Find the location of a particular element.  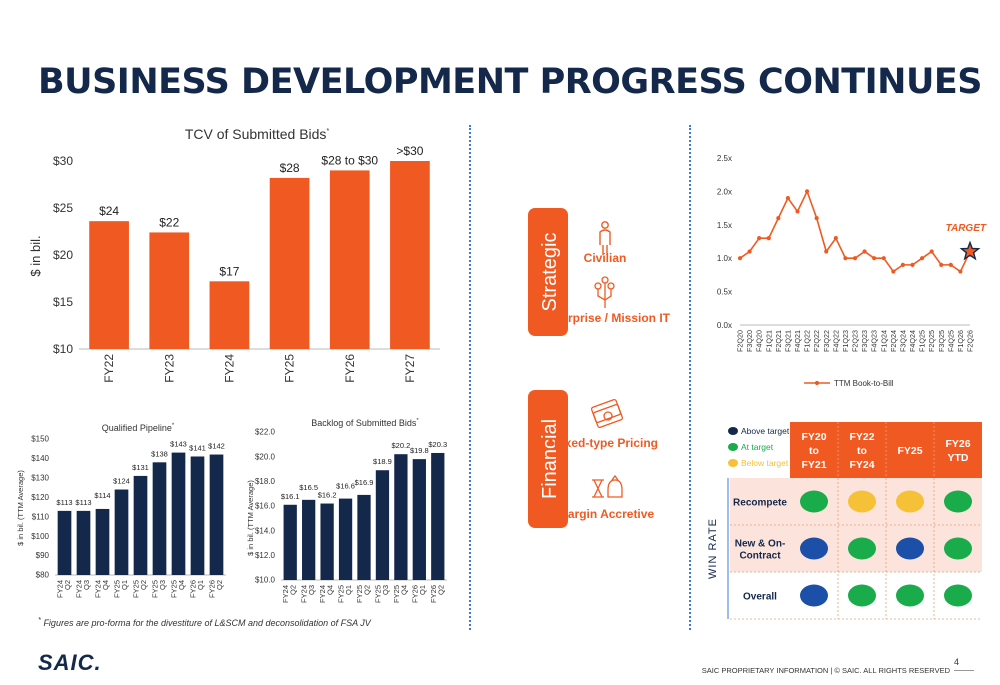

x-tick-label: F4Q22 is located at coordinates (835, 341).